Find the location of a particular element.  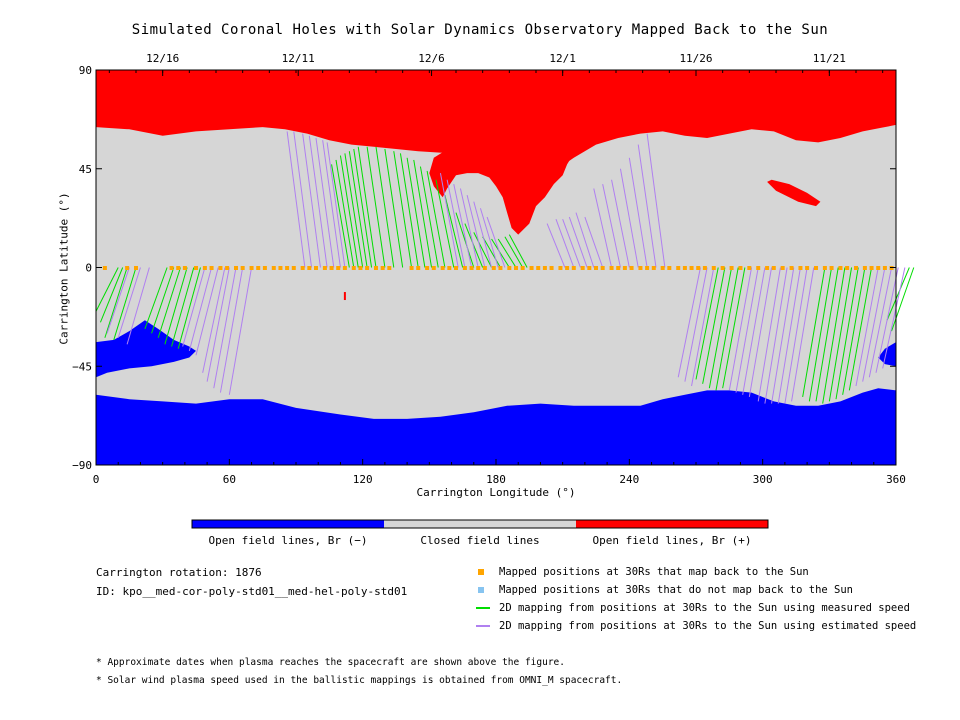

date-tick-label: 12/6 is located at coordinates (431, 58).